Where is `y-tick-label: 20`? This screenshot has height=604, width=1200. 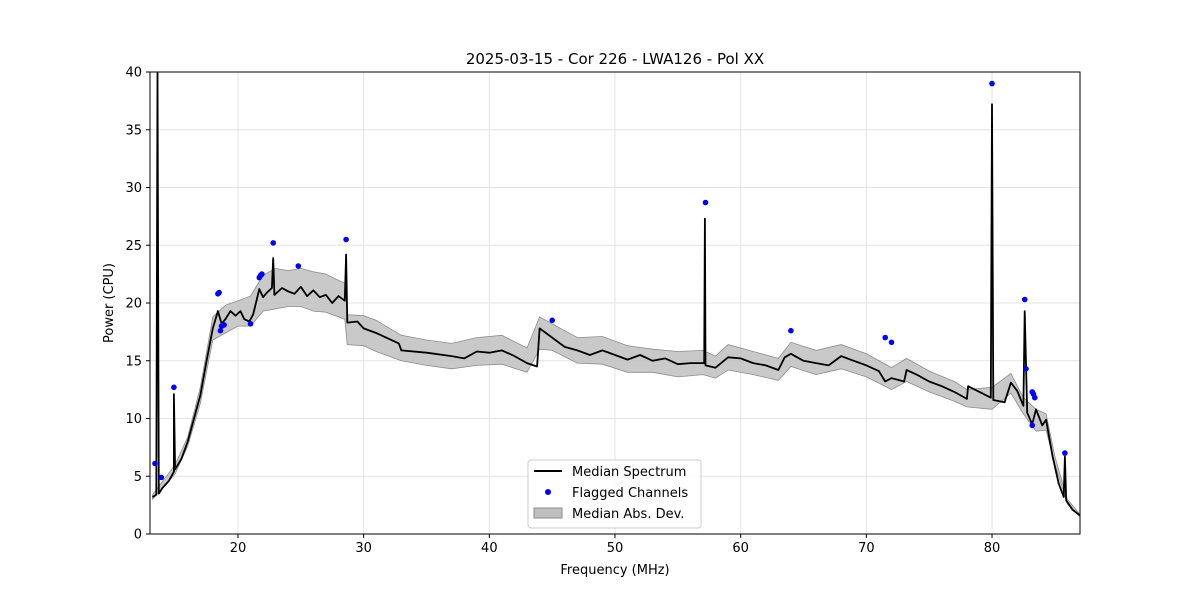 y-tick-label: 20 is located at coordinates (133, 304).